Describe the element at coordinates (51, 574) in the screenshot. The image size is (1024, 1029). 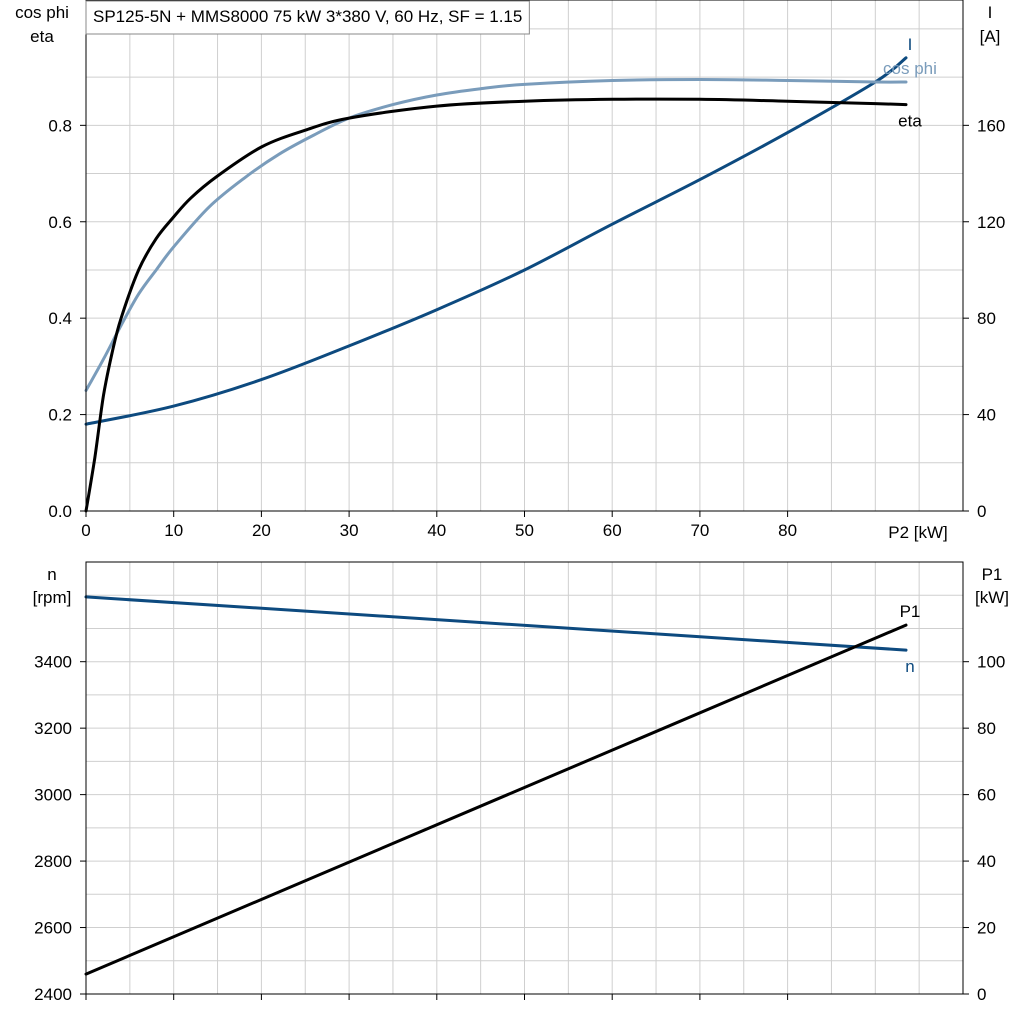
I see `bottom-left-axis-label-n: n` at that location.